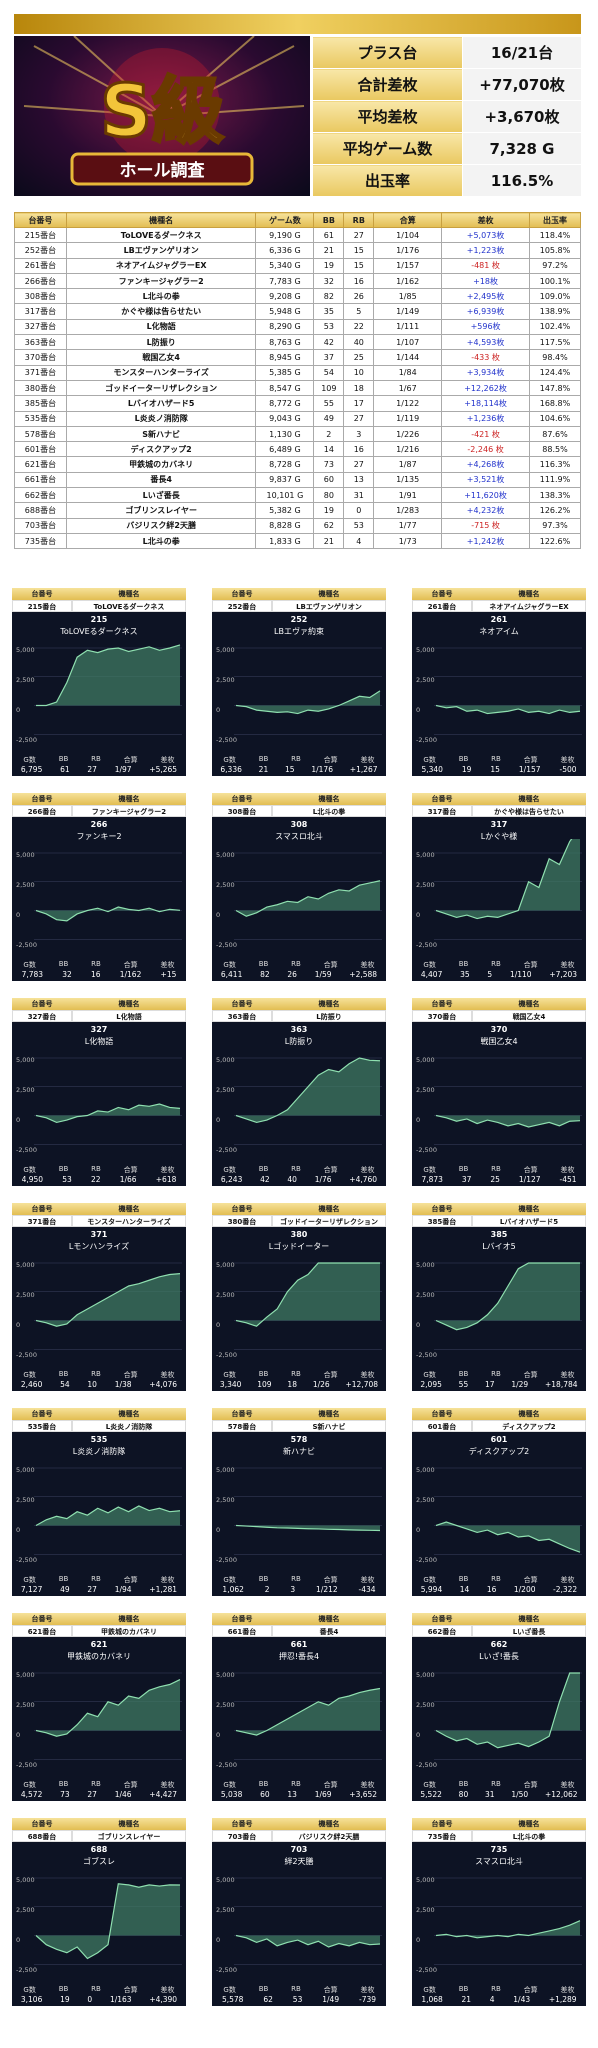 The height and width of the screenshot is (2048, 598). What do you see at coordinates (163, 769) in the screenshot?
I see `stat-diff: +5,265` at bounding box center [163, 769].